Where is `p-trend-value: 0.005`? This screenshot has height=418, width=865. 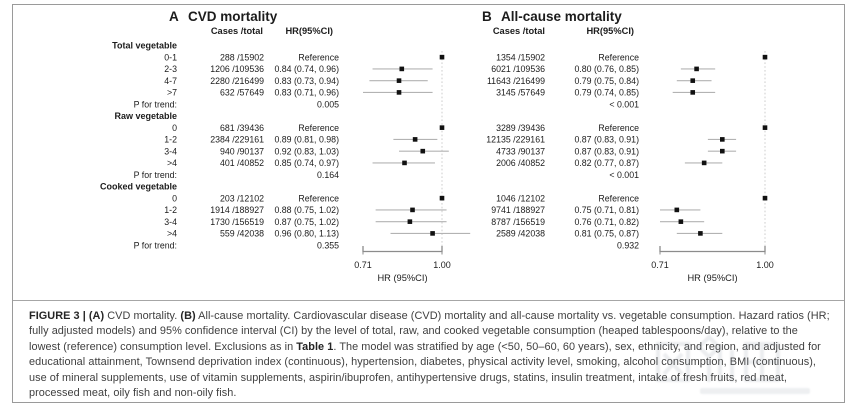 p-trend-value: 0.005 is located at coordinates (328, 104).